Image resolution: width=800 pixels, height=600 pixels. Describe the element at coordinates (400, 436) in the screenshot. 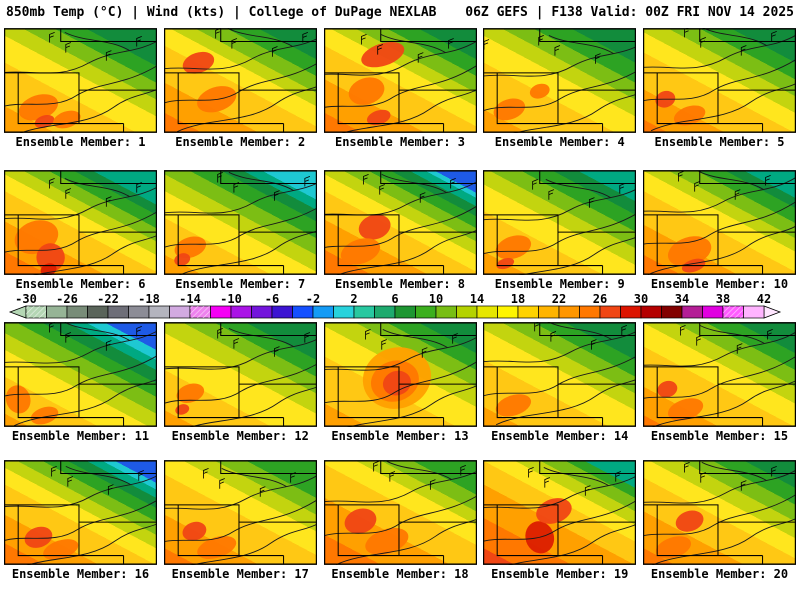

I see `ensemble-member-label: Ensemble Member: 13` at that location.